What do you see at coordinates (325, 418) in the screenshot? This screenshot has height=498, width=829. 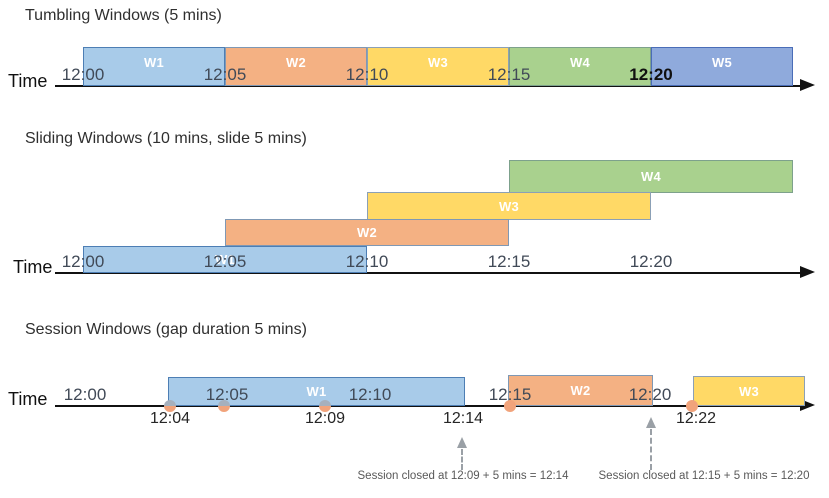 I see `event-time-label: 12:09` at bounding box center [325, 418].